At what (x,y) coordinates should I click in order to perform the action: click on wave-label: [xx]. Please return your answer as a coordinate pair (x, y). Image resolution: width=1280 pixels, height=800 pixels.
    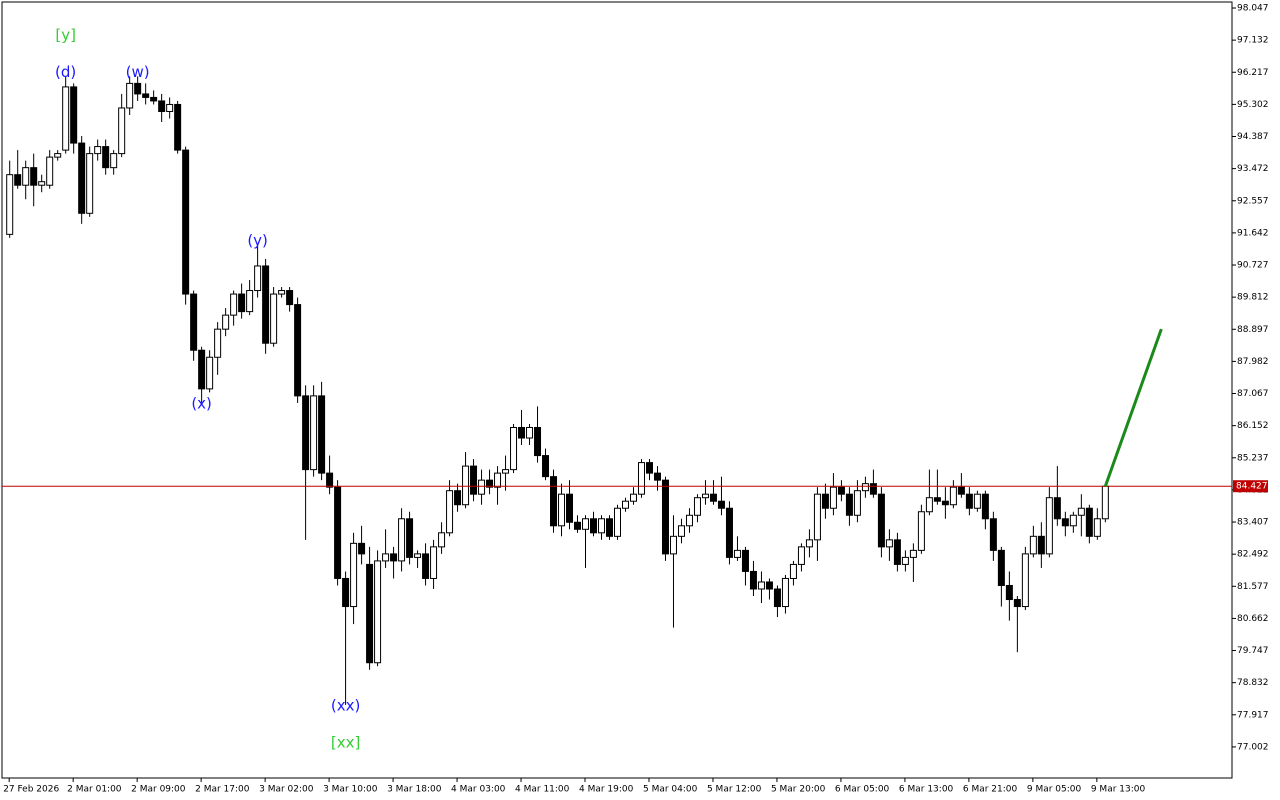
    Looking at the image, I should click on (345, 742).